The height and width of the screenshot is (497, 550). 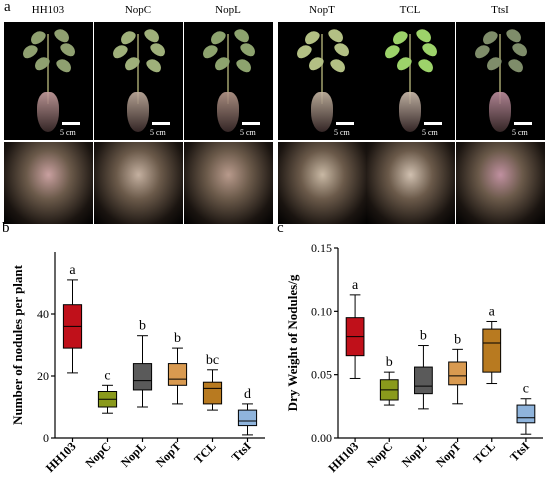 I want to click on y-axis-label: Dry Weight of Nodules/g, so click(x=292, y=342).